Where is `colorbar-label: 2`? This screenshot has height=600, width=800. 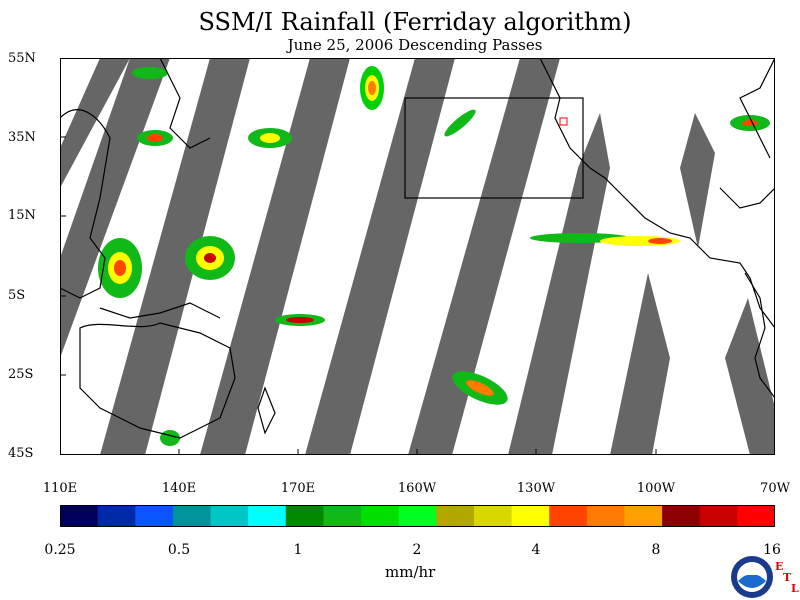 colorbar-label: 2 is located at coordinates (417, 550).